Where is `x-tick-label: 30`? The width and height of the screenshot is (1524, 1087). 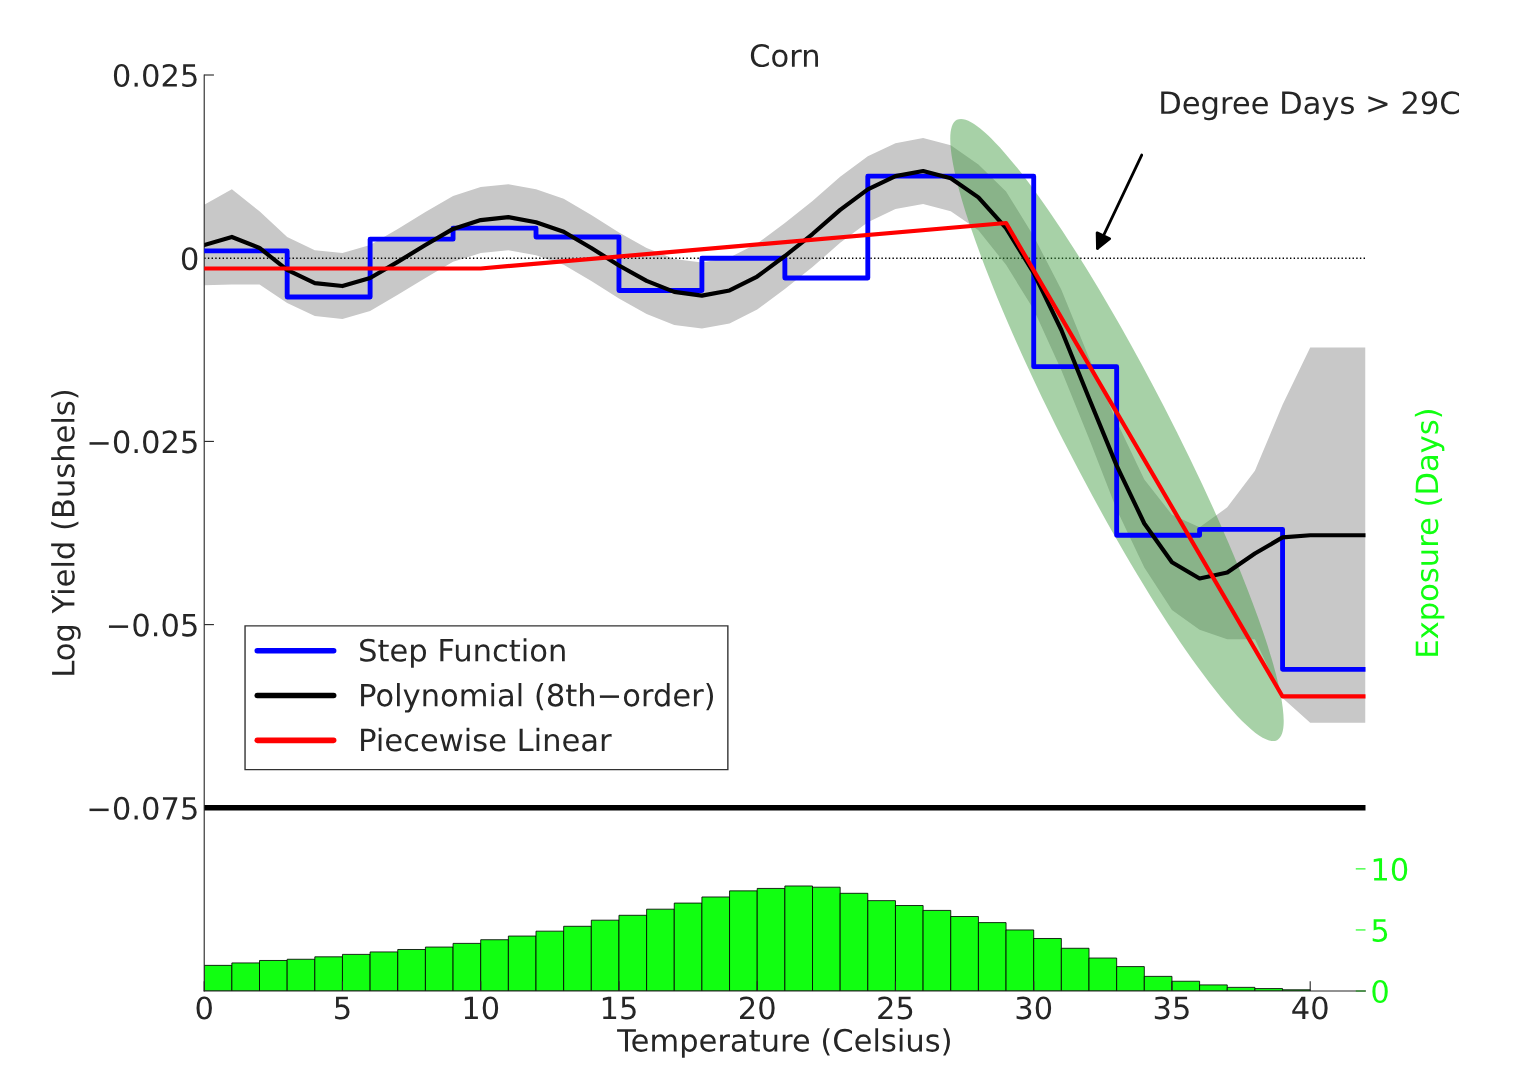 x-tick-label: 30 is located at coordinates (1034, 1008).